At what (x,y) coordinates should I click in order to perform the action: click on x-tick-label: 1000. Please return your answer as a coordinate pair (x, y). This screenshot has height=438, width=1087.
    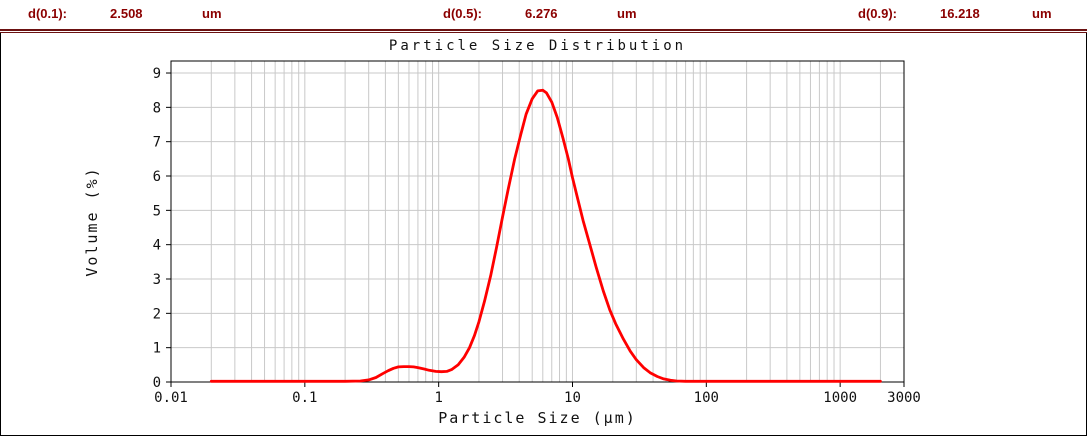
    Looking at the image, I should click on (840, 398).